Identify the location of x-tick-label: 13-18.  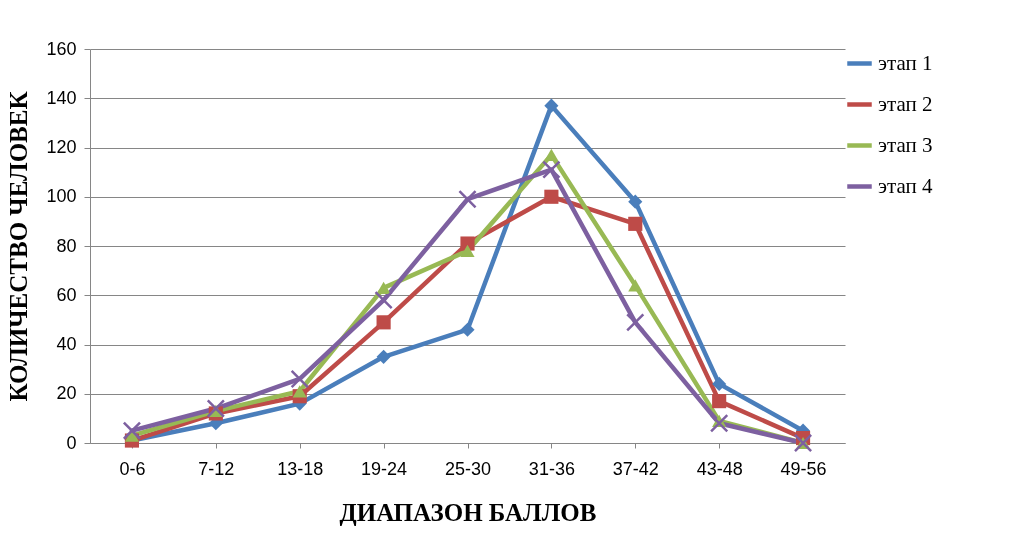
(300, 468).